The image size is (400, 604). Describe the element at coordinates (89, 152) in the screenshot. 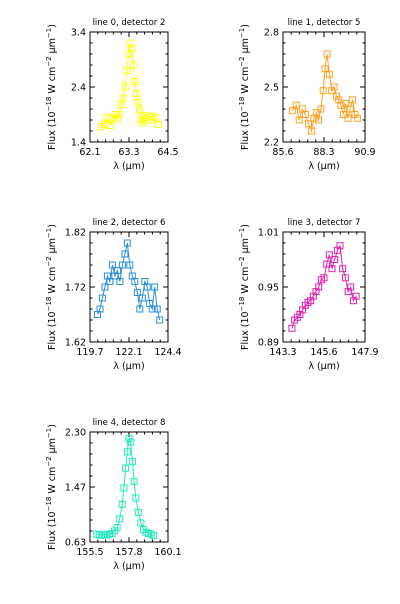

I see `x-tick-label: 62.1` at that location.